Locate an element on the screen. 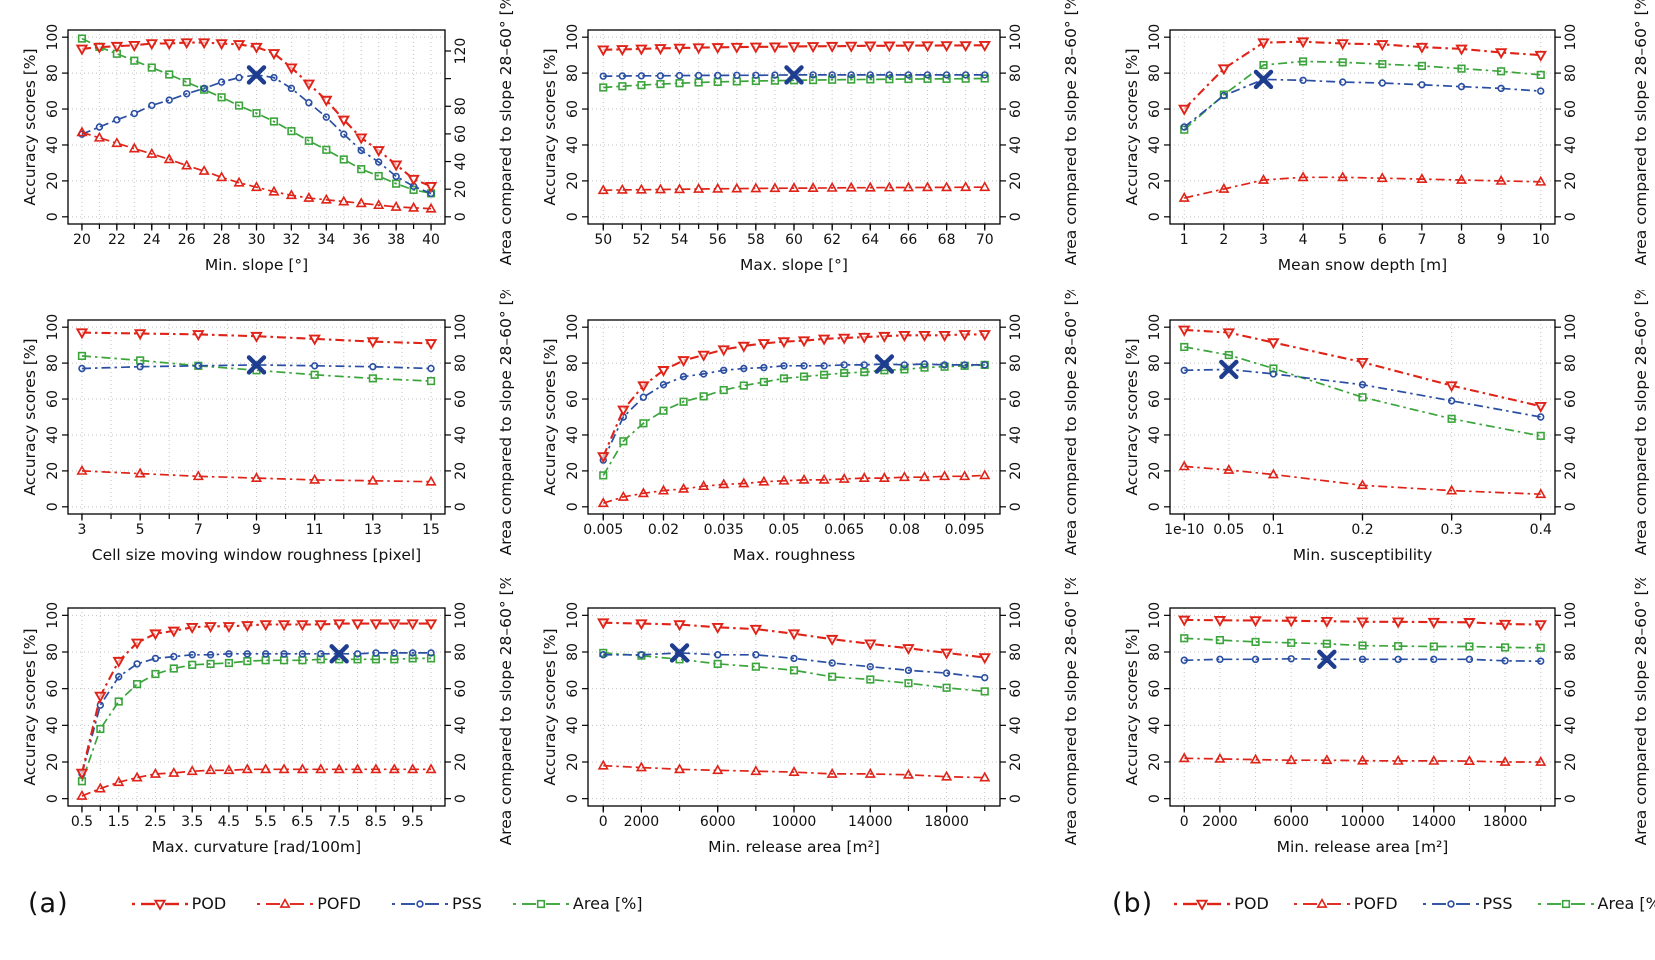  series-pofd is located at coordinates (1362, 479).